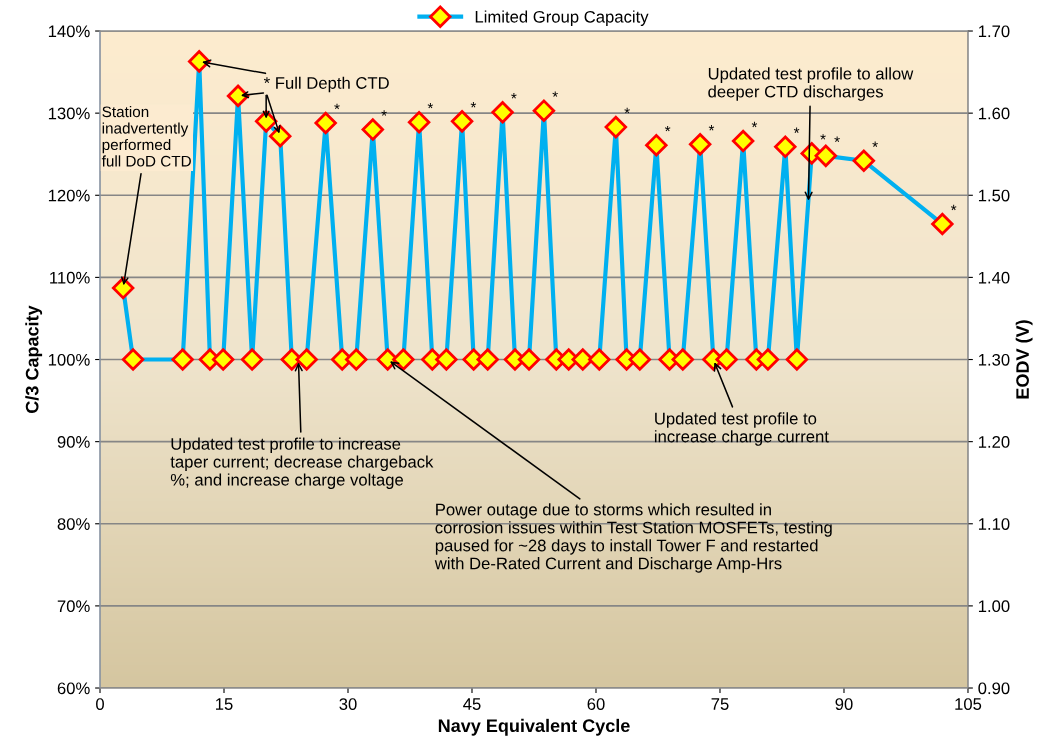 The height and width of the screenshot is (753, 1045). I want to click on y-axis-title: C/3 Capacity, so click(34, 359).